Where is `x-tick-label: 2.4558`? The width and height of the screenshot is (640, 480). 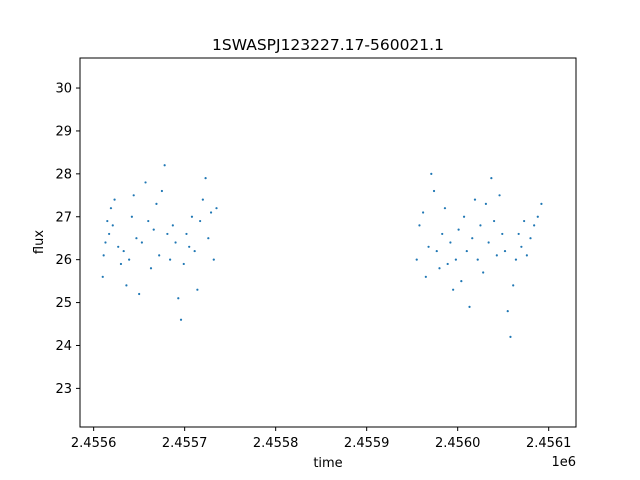 x-tick-label: 2.4558 is located at coordinates (276, 443).